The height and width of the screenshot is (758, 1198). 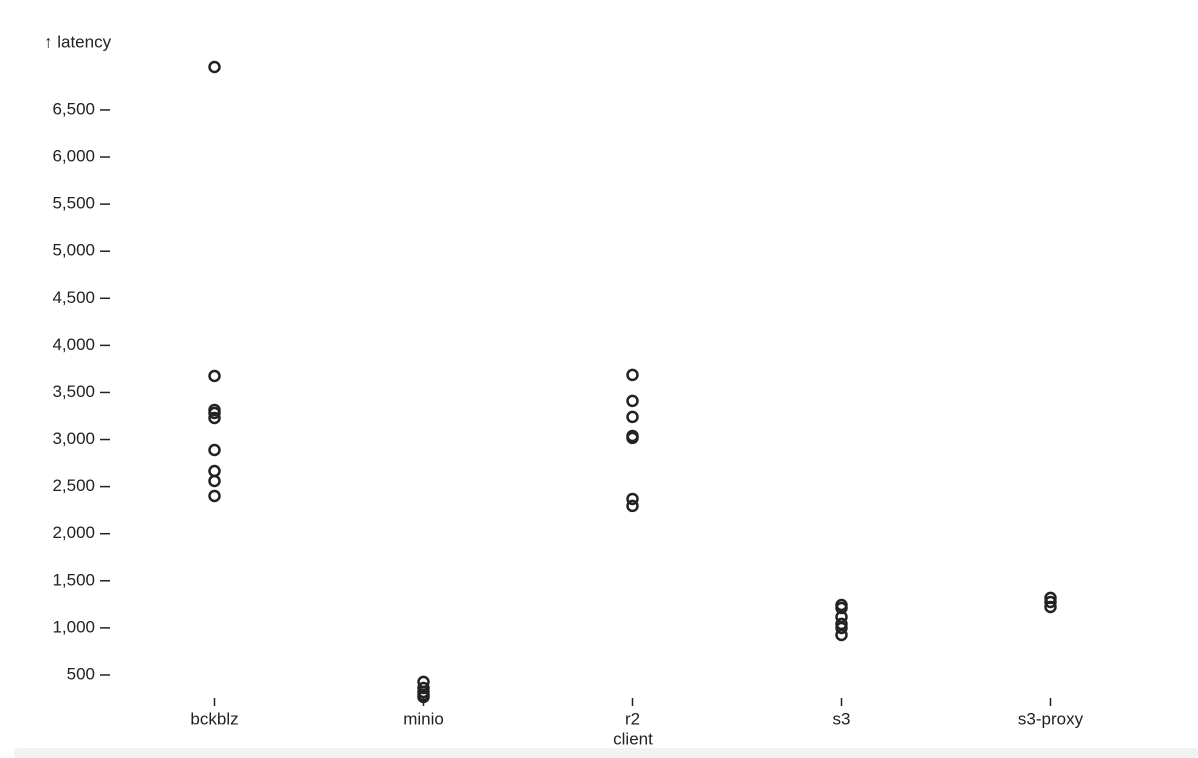 I want to click on y-tick-label: 2,000, so click(x=73, y=532).